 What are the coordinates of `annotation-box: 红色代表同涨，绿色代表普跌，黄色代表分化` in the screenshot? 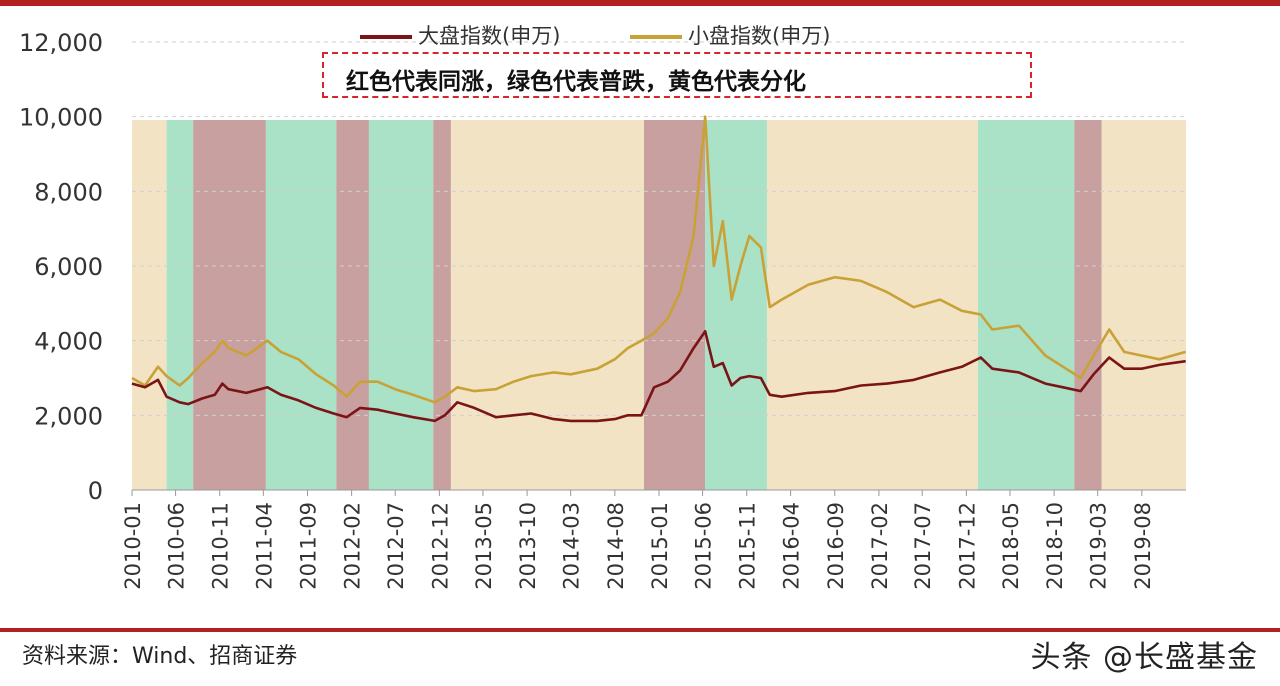 It's located at (677, 75).